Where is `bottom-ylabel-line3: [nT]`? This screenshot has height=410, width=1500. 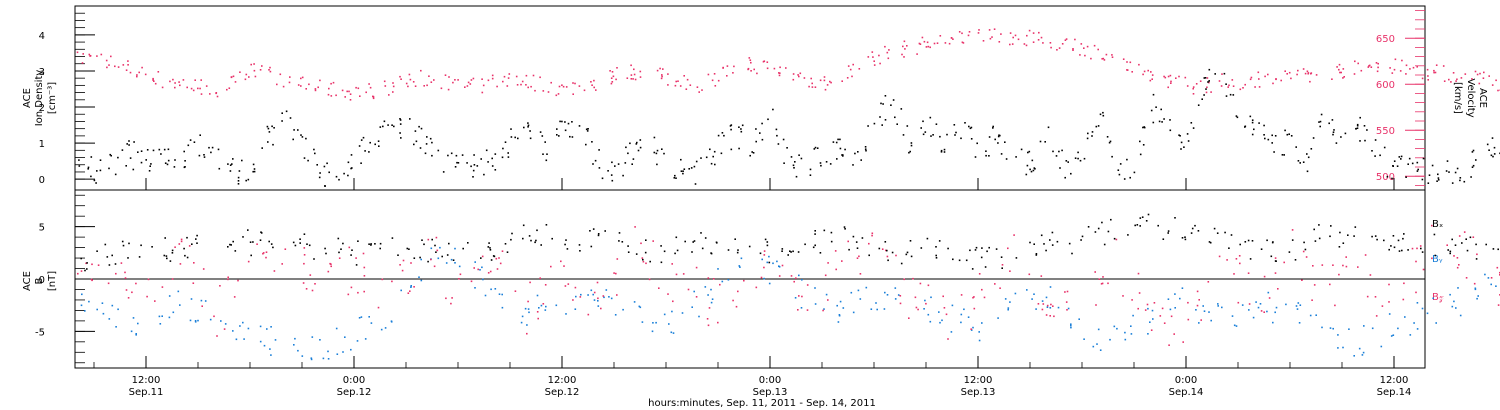
bottom-ylabel-line3: [nT] is located at coordinates (52, 281).